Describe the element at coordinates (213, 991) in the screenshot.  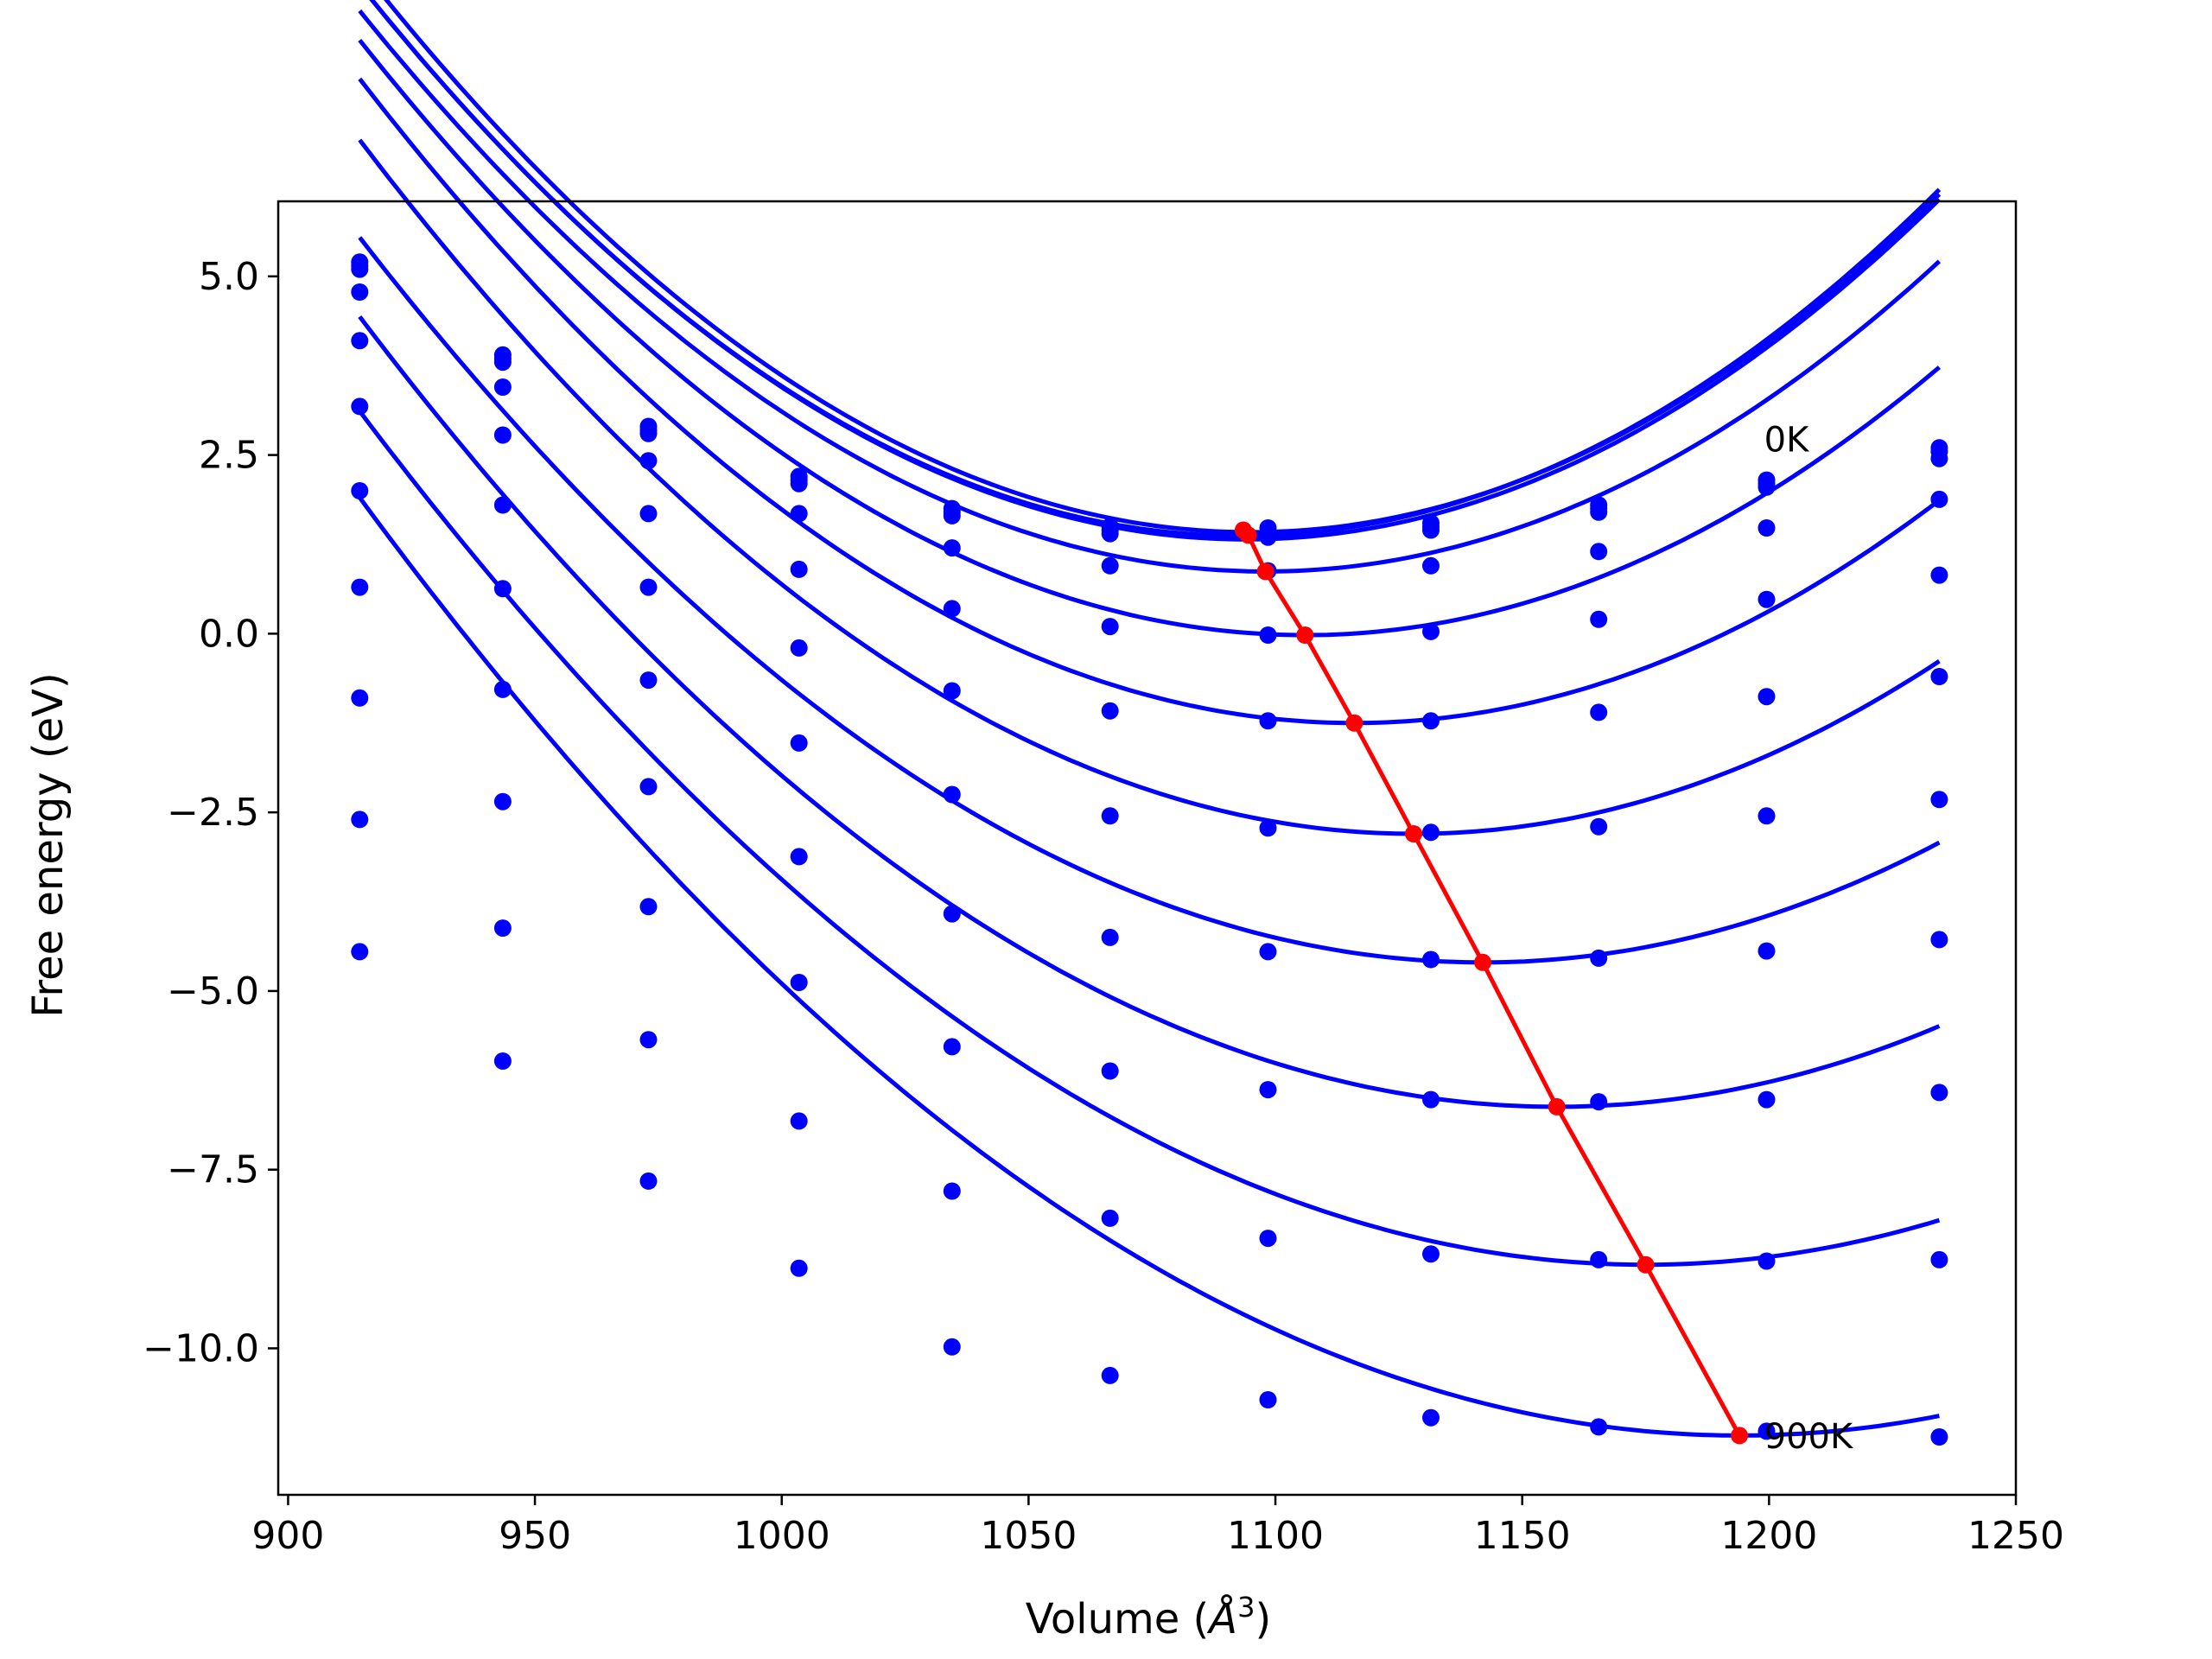
I see `y-tick-label-4: −5.0` at that location.